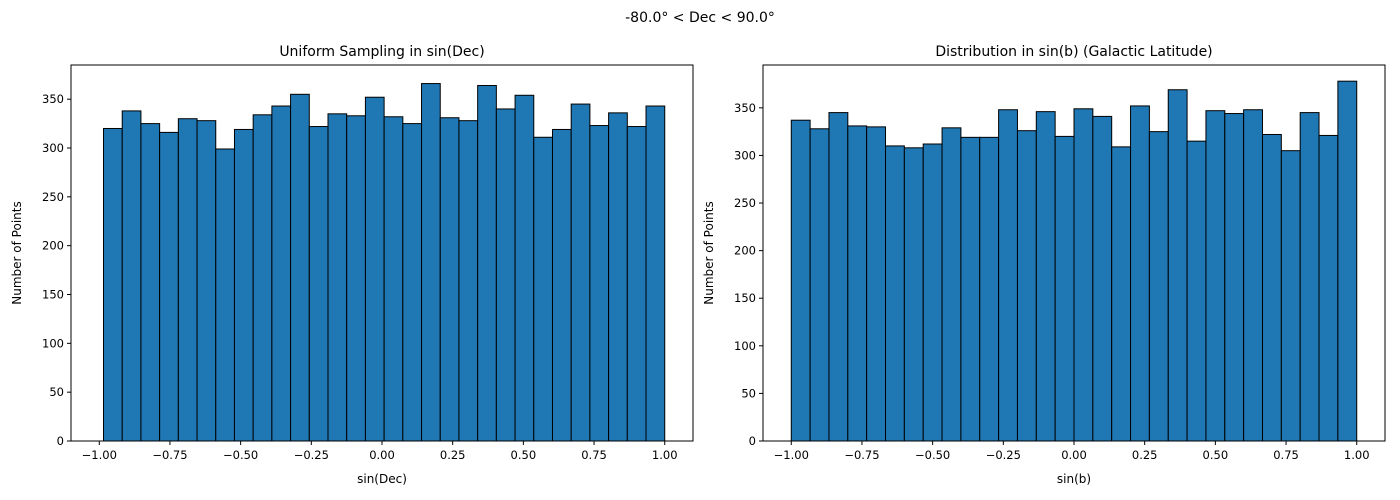 The image size is (1400, 500). I want to click on y-tick-label: 150, so click(53, 295).